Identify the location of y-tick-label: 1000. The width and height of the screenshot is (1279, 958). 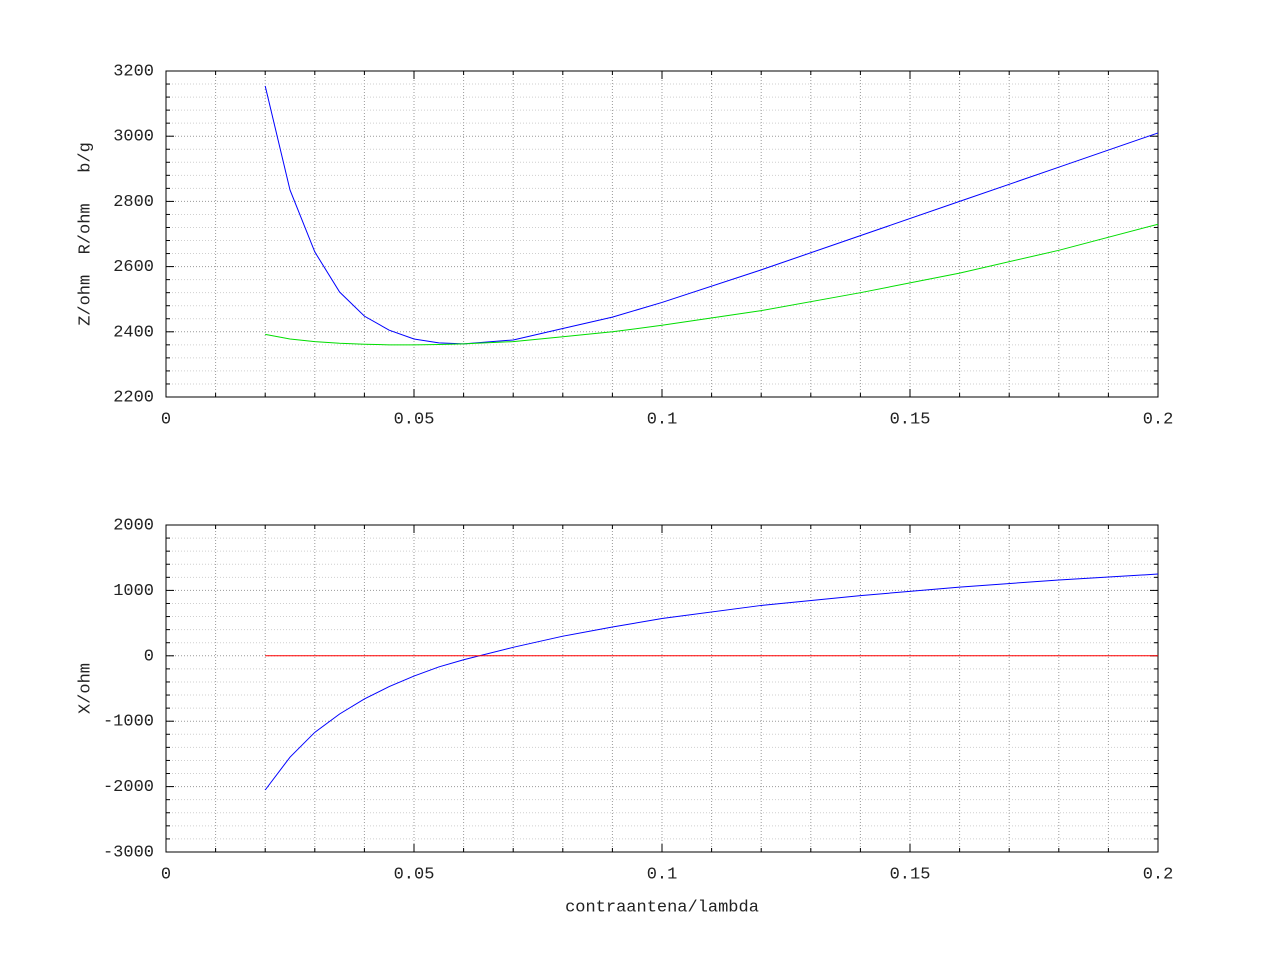
(133, 591).